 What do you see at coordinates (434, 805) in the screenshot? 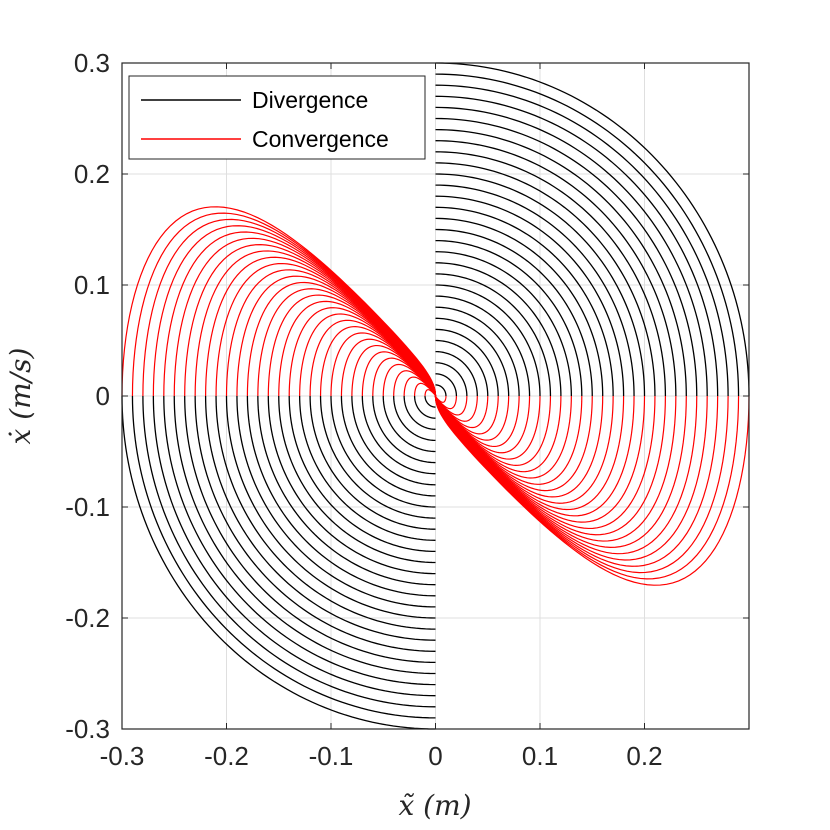
I see `x-axis-label: x̃ (m)` at bounding box center [434, 805].